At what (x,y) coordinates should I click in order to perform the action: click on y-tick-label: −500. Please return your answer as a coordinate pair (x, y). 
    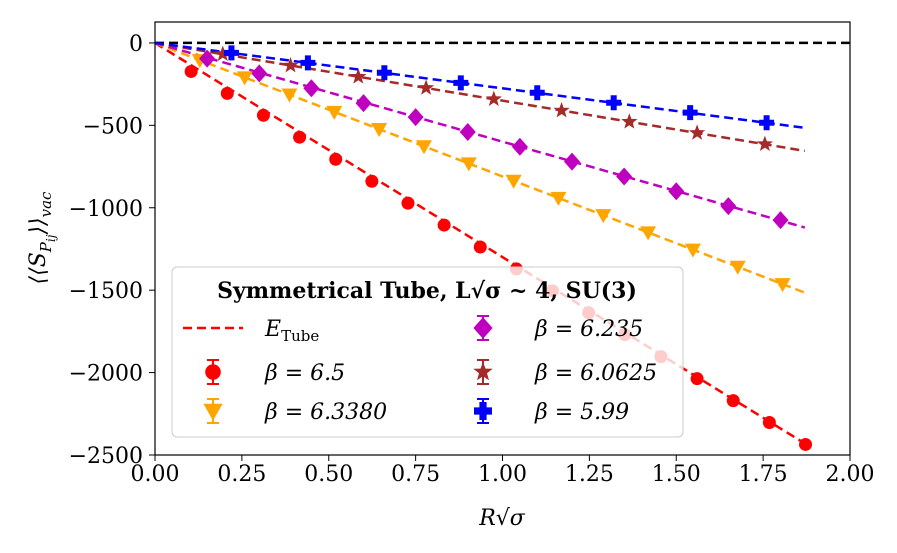
    Looking at the image, I should click on (113, 126).